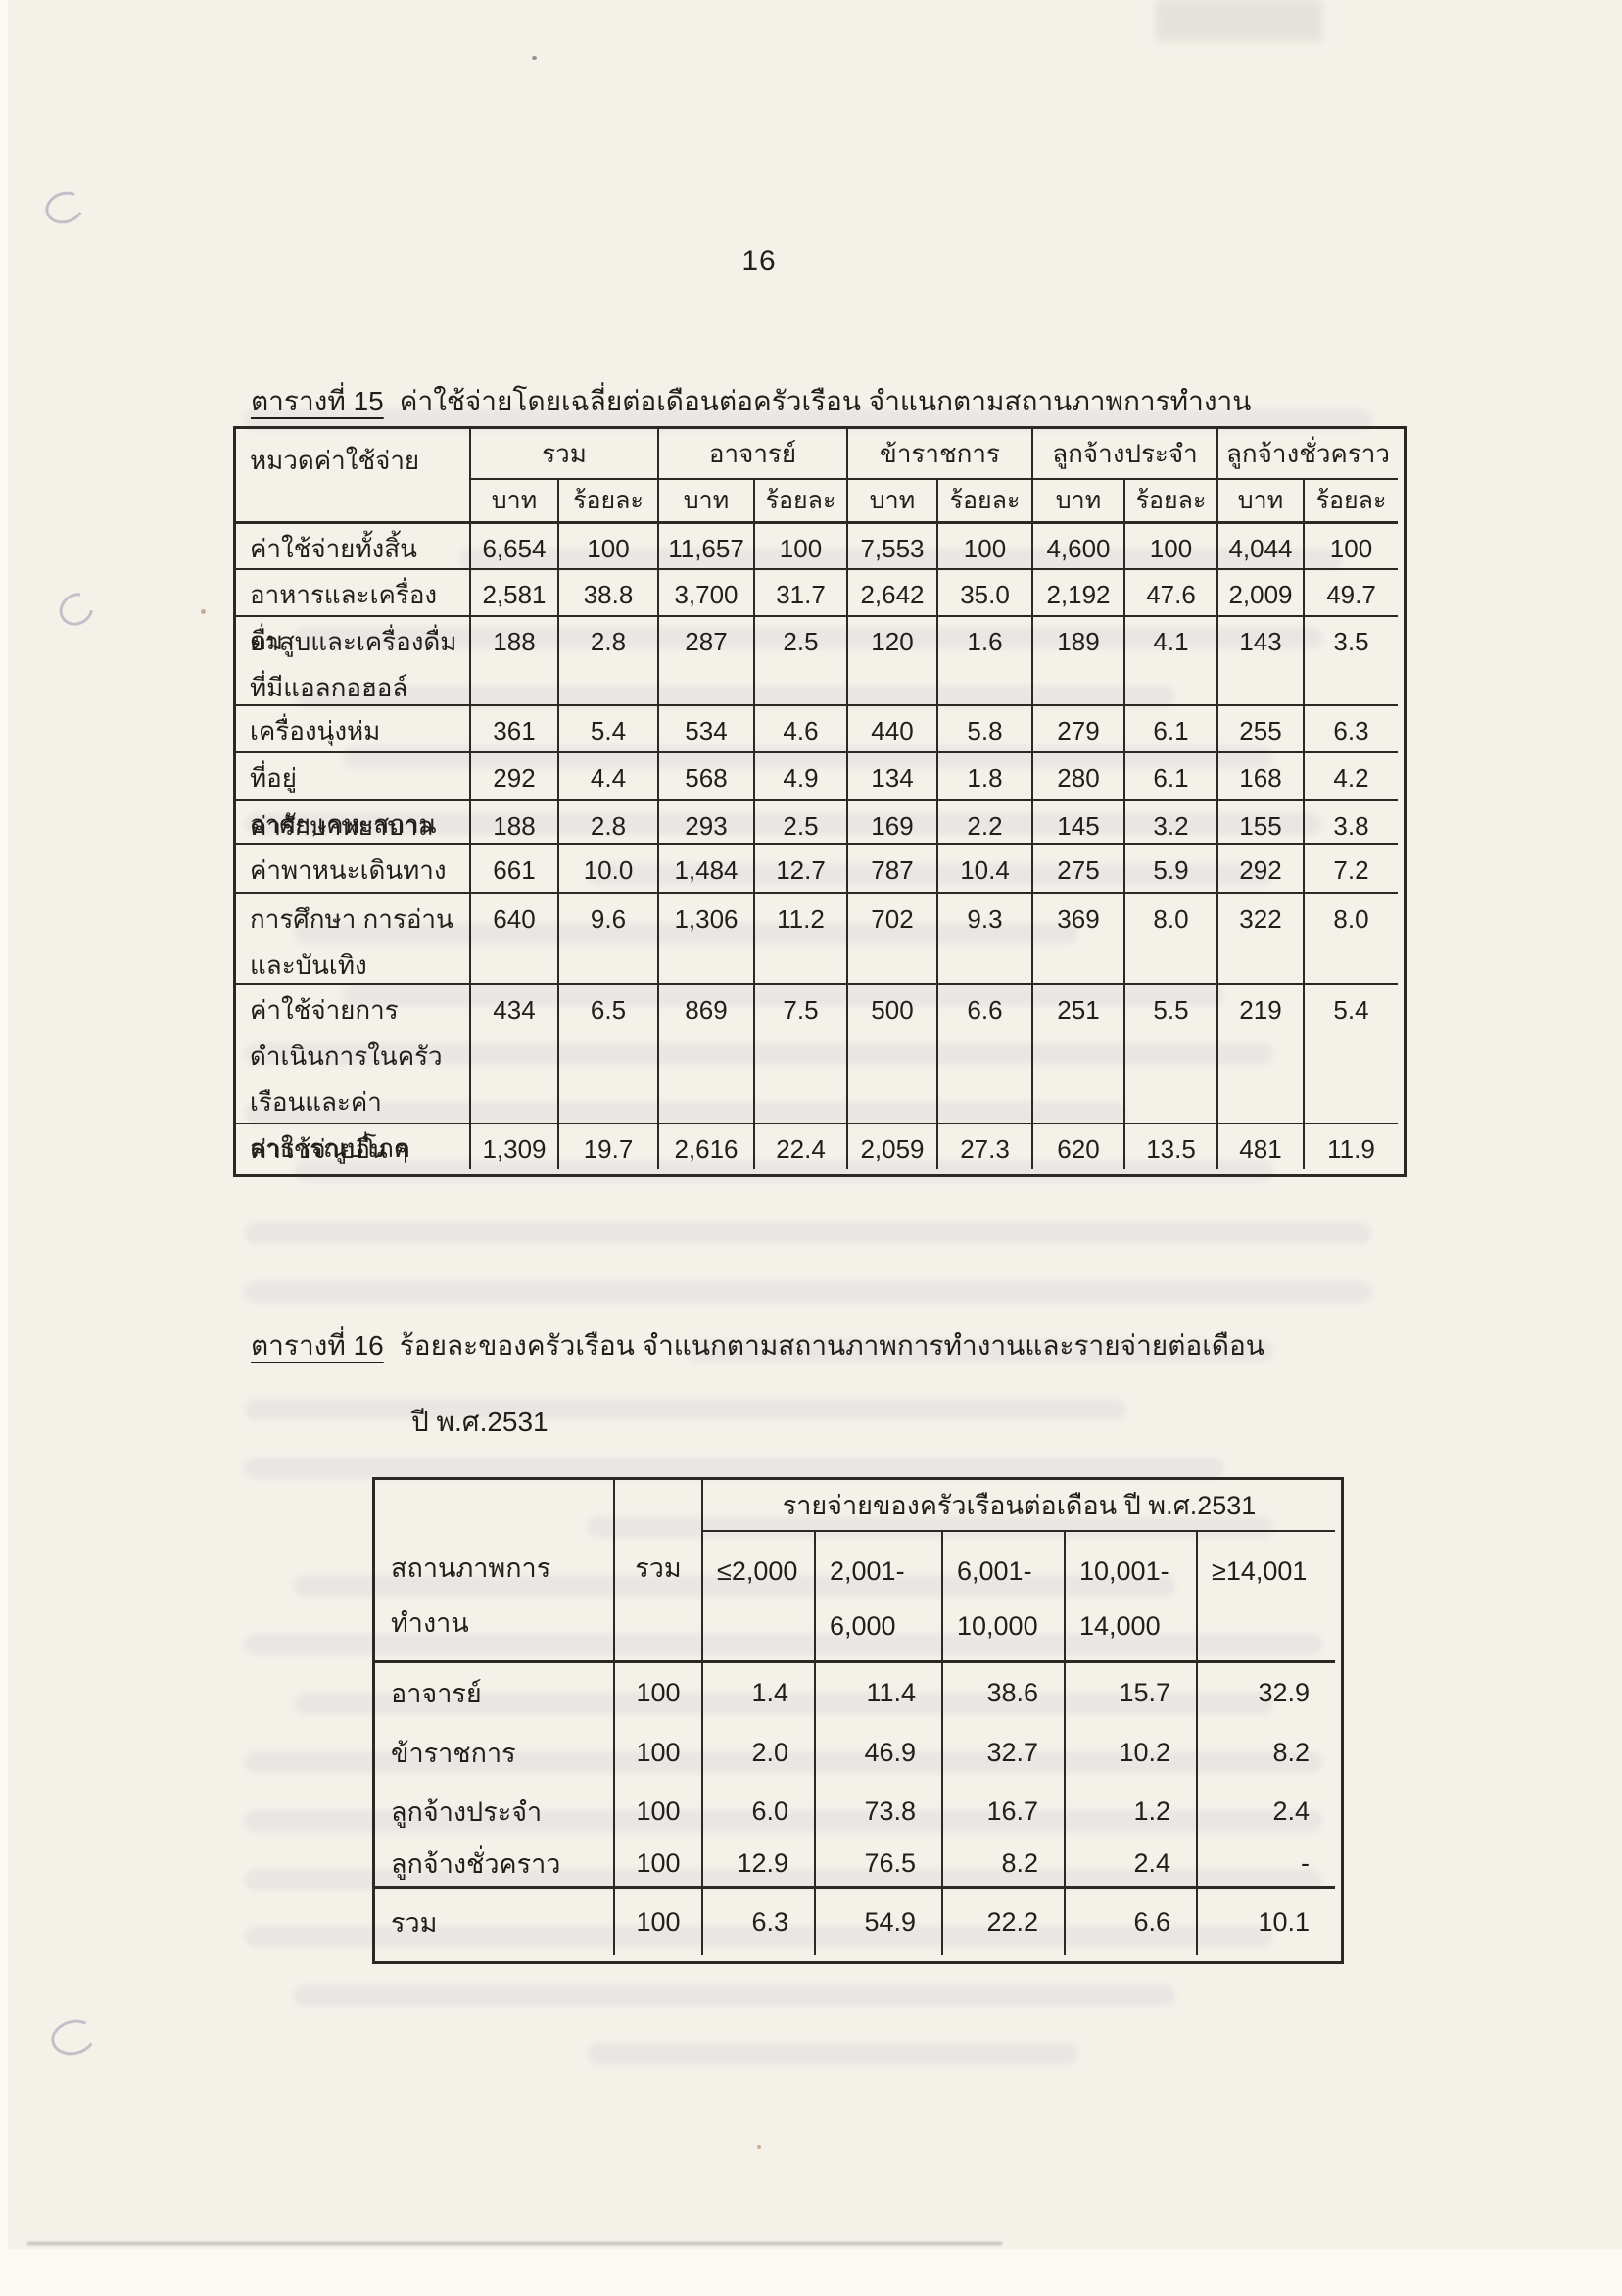 Image resolution: width=1622 pixels, height=2296 pixels. What do you see at coordinates (1261, 939) in the screenshot?
I see `value-cell: 322` at bounding box center [1261, 939].